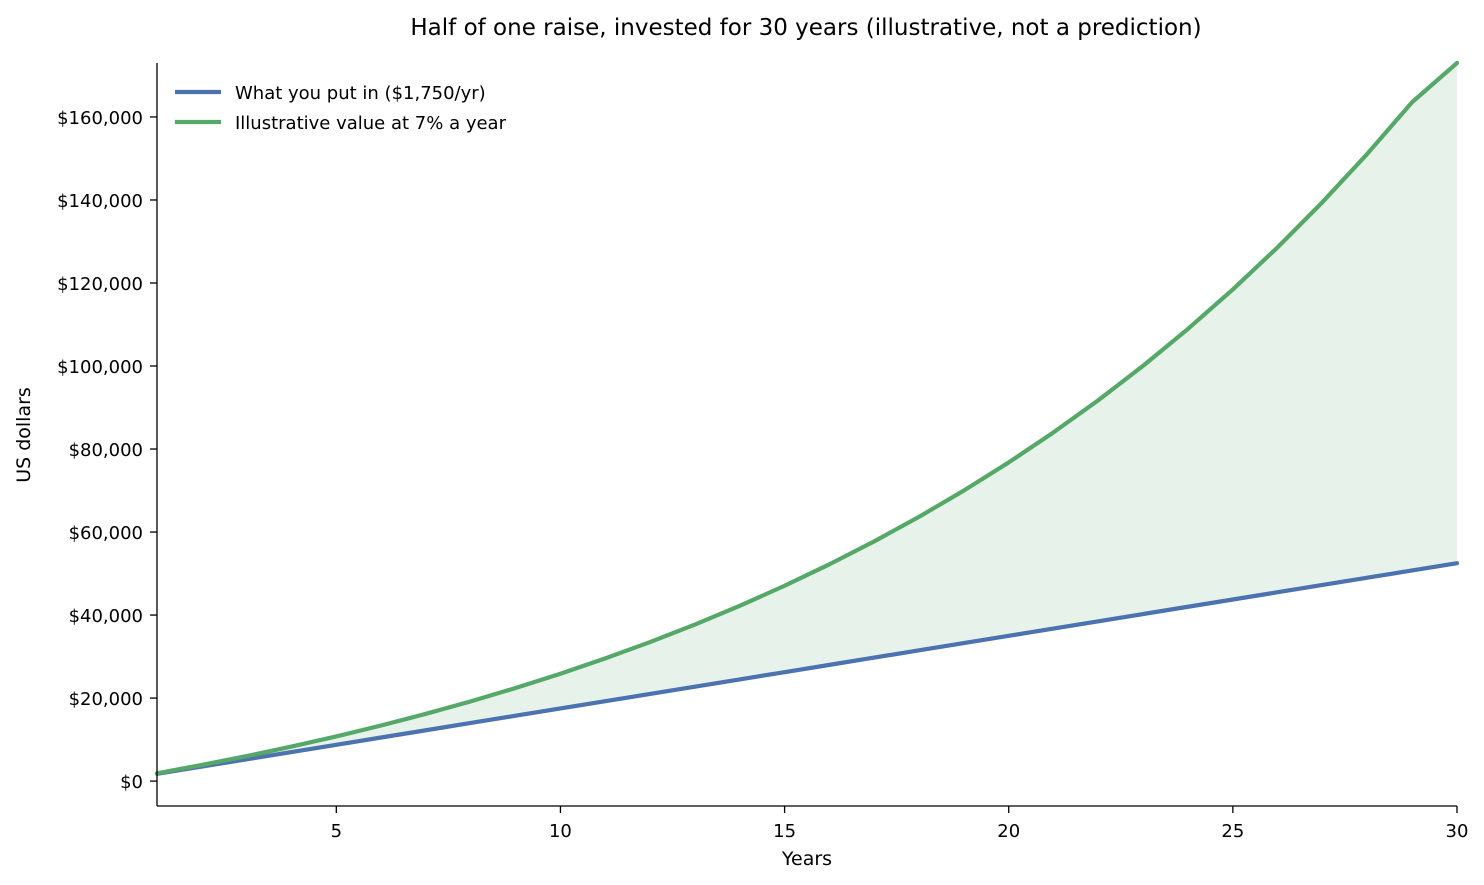  I want to click on x-tick-label: 20, so click(1008, 831).